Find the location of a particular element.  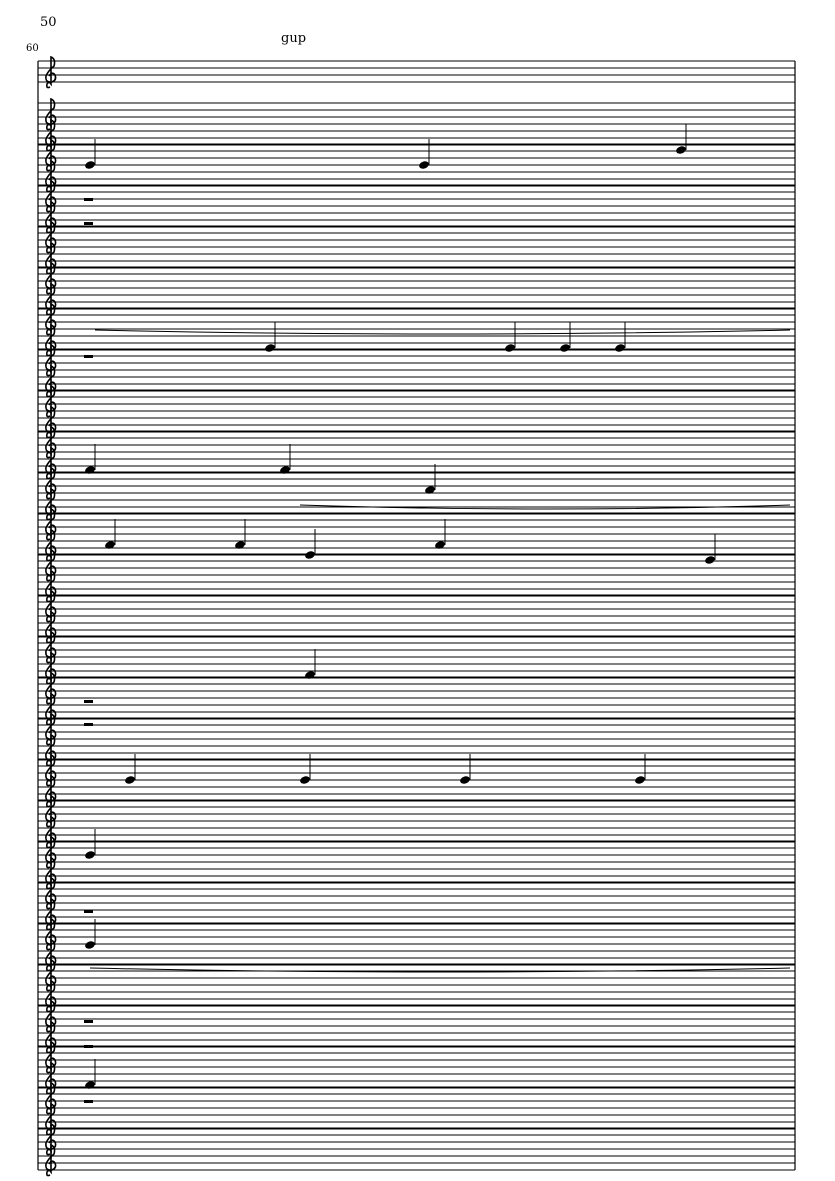

text-mark: gup is located at coordinates (294, 38).